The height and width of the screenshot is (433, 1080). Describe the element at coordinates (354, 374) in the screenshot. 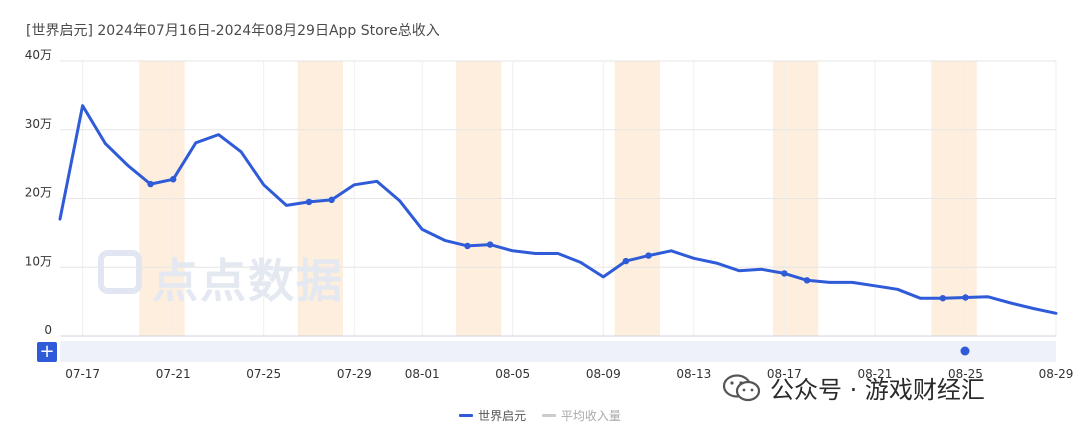

I see `x-tick-label: 07-29` at that location.